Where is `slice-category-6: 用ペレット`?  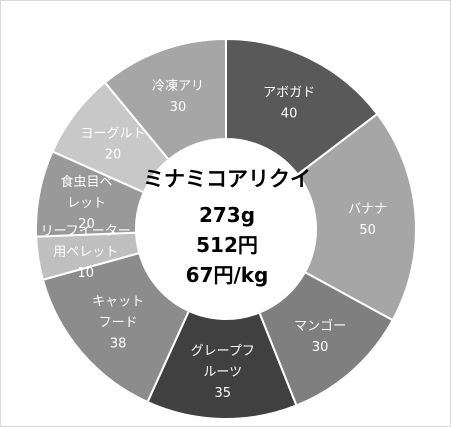
slice-category-6: 用ペレット is located at coordinates (85, 252).